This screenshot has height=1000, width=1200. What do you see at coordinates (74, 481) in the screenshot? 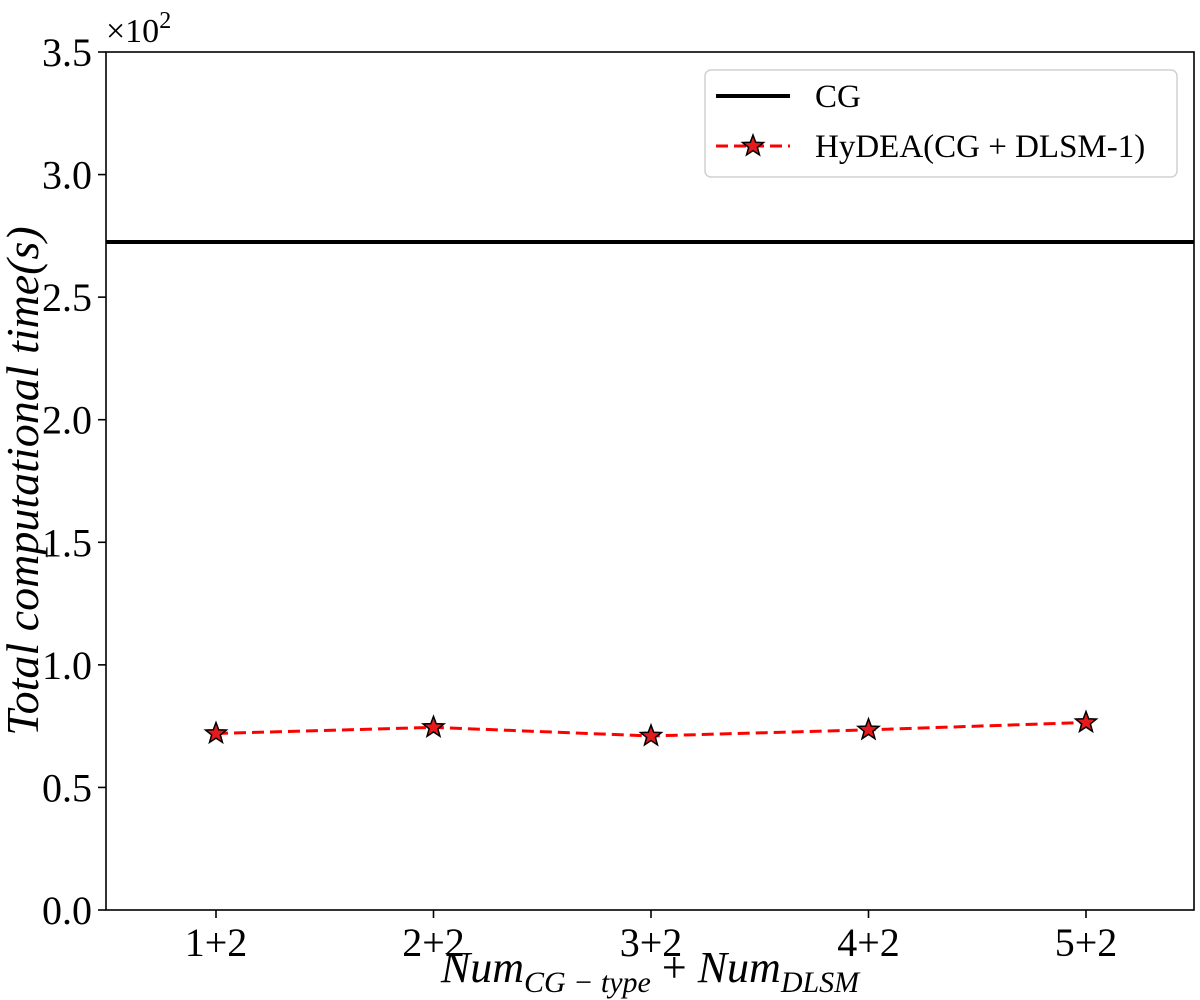
I see `y-axis: 0.0 0.5 1.0 1.5 2.0 2.5 3.0 3.5` at bounding box center [74, 481].